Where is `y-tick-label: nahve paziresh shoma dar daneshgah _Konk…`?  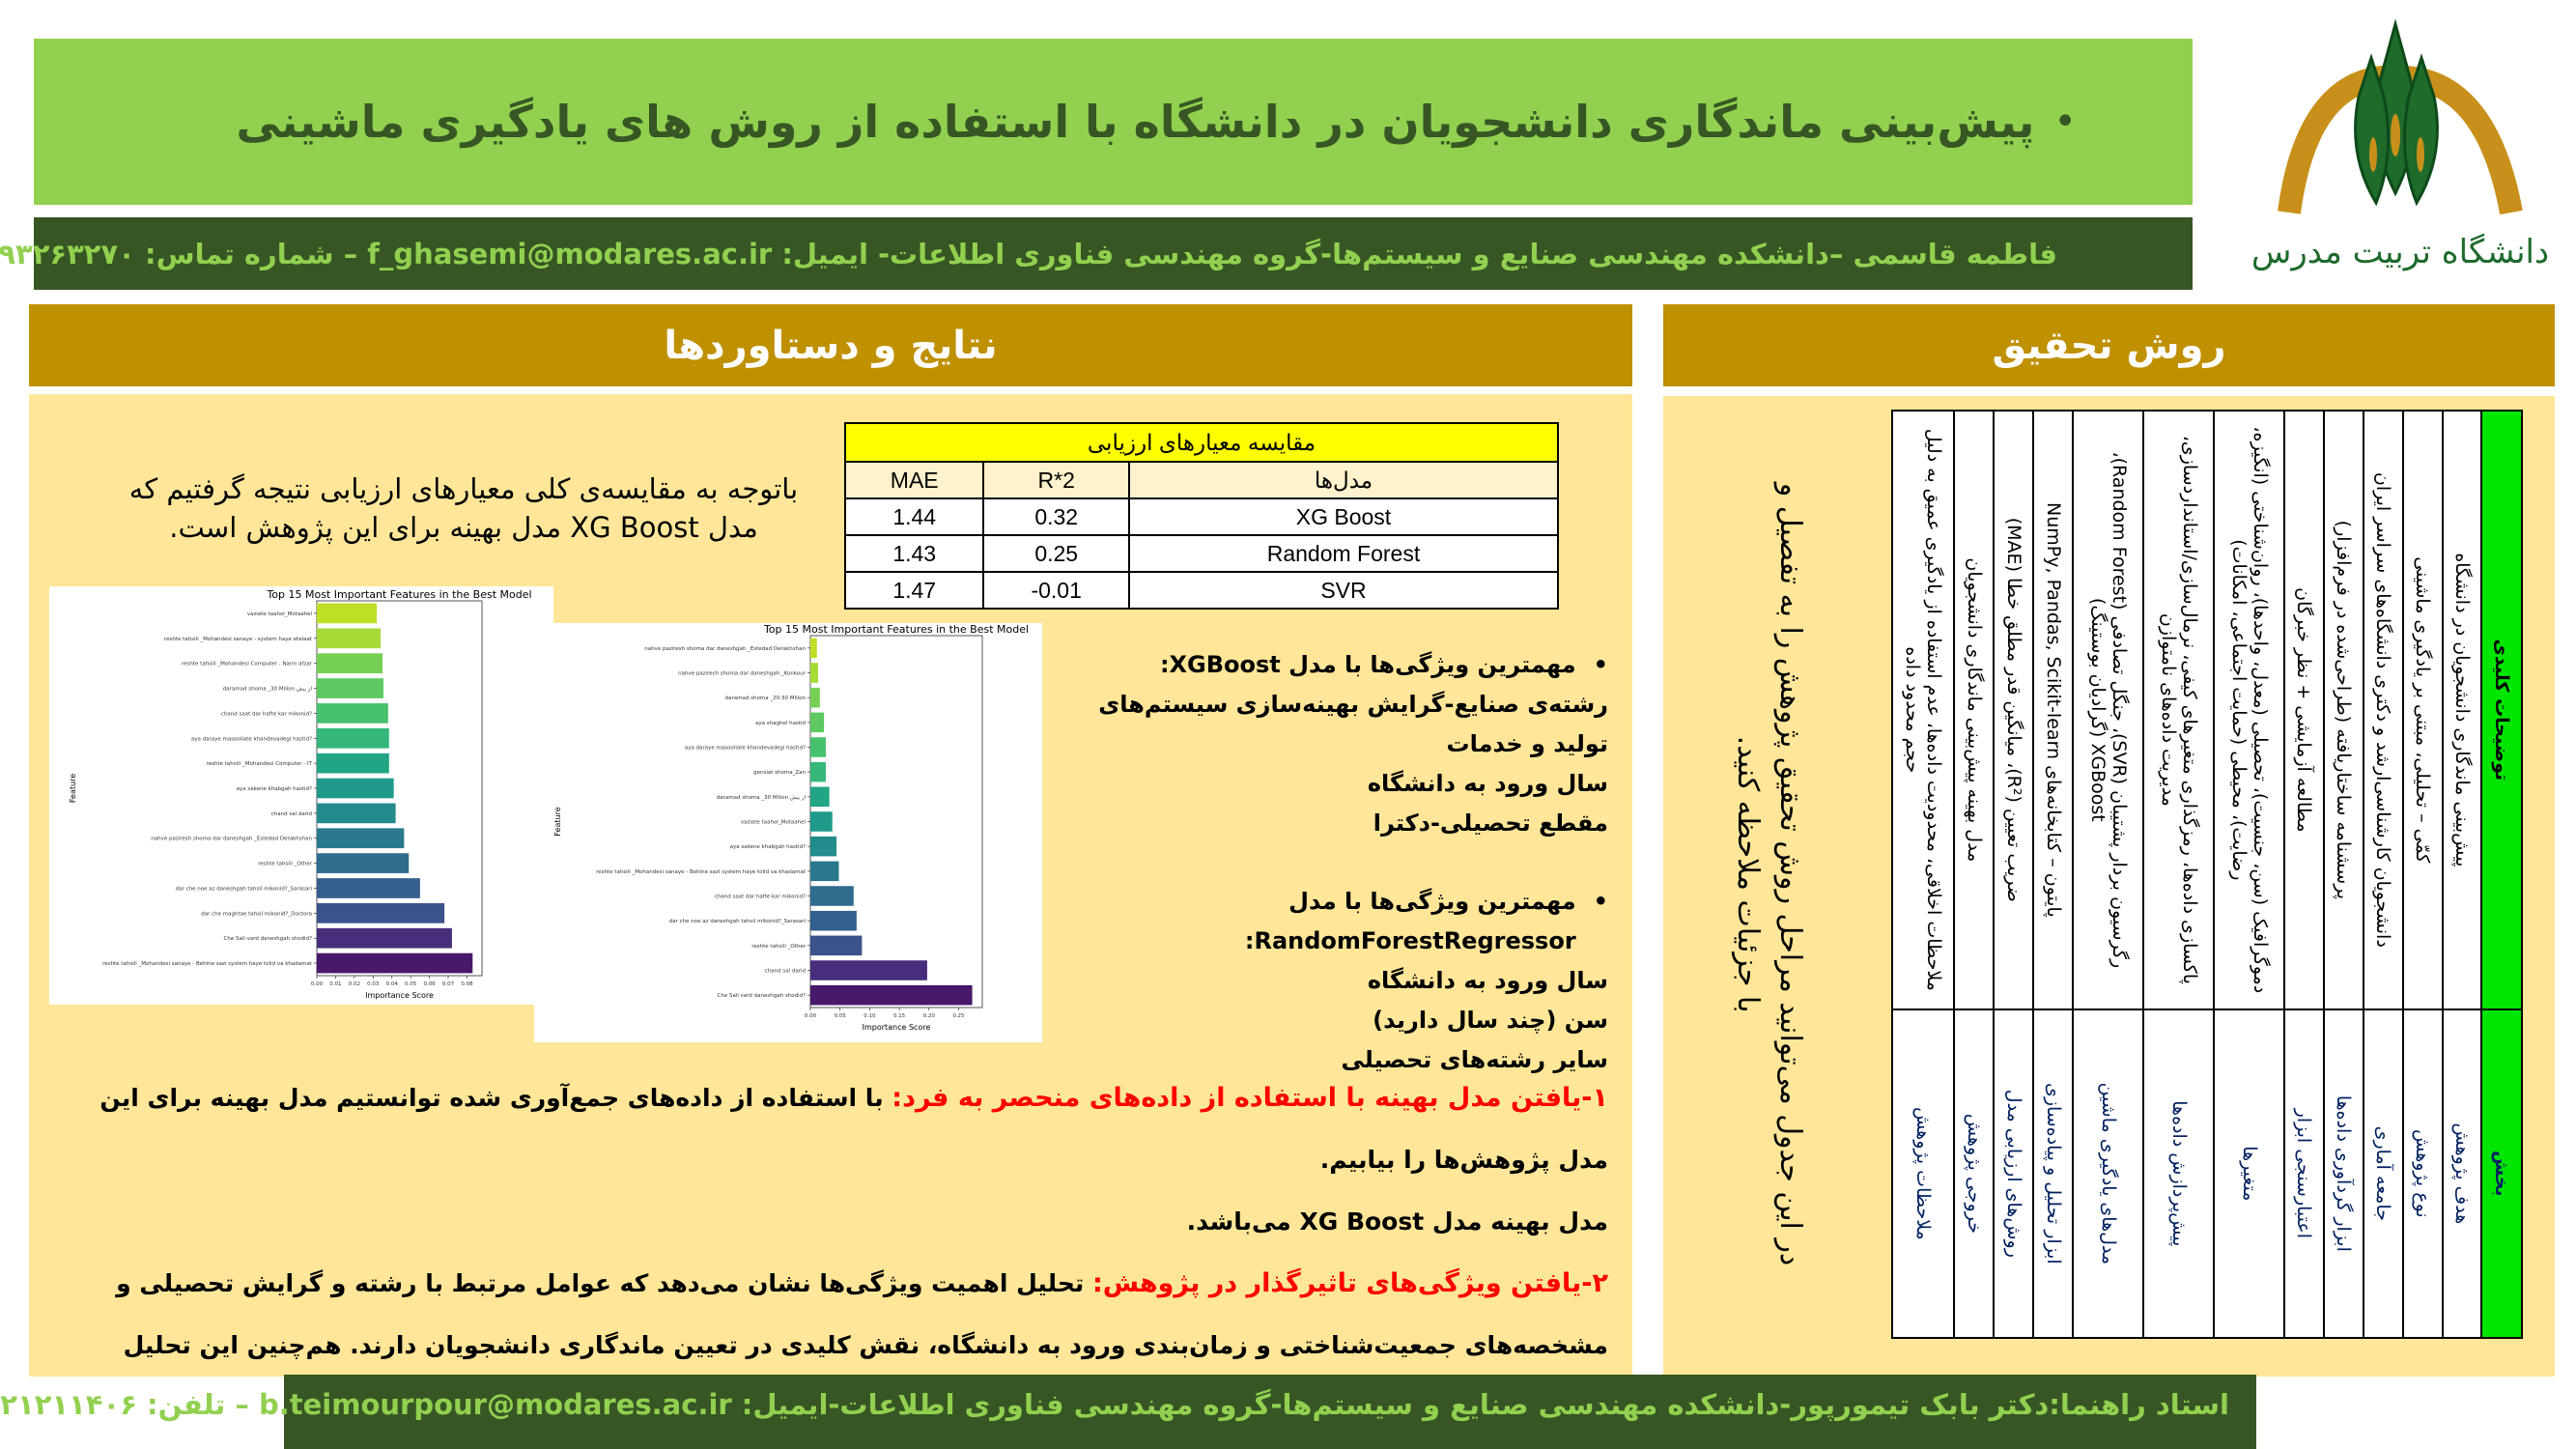 y-tick-label: nahve paziresh shoma dar daneshgah _Konk… is located at coordinates (742, 674).